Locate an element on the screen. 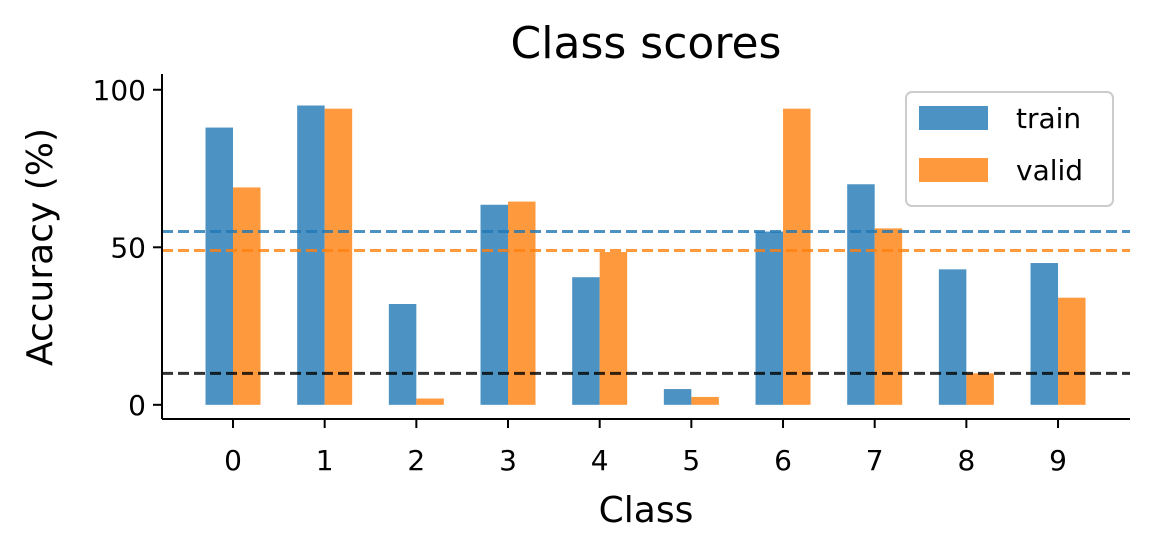 This screenshot has height=550, width=1149. x-axis-label: Class is located at coordinates (646, 510).